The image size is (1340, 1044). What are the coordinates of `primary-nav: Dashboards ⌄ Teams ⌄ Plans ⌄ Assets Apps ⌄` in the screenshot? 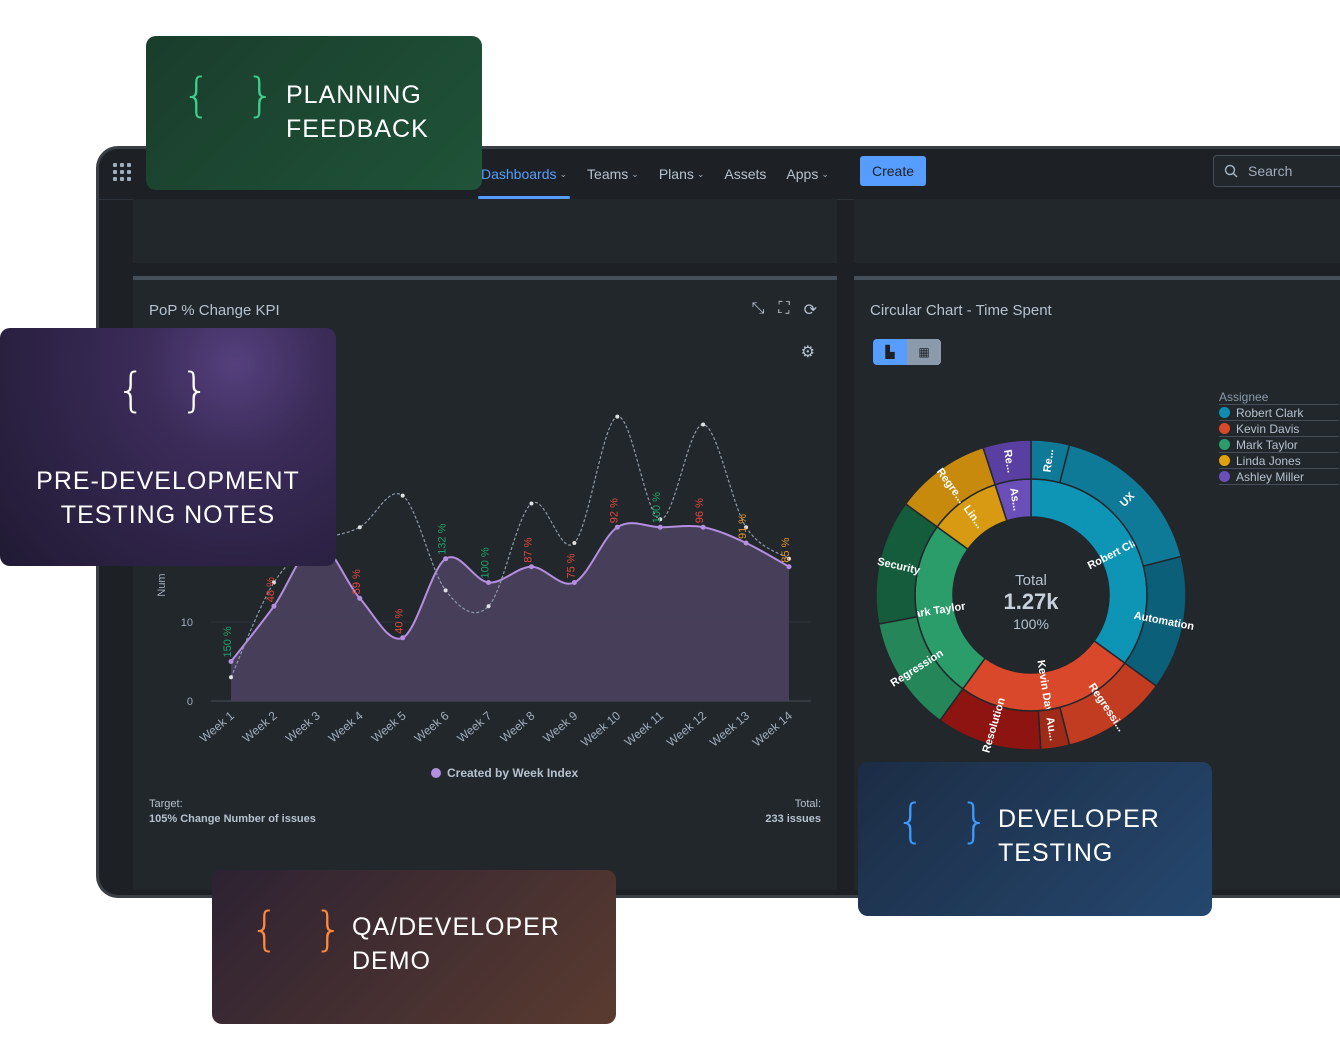 It's located at (653, 174).